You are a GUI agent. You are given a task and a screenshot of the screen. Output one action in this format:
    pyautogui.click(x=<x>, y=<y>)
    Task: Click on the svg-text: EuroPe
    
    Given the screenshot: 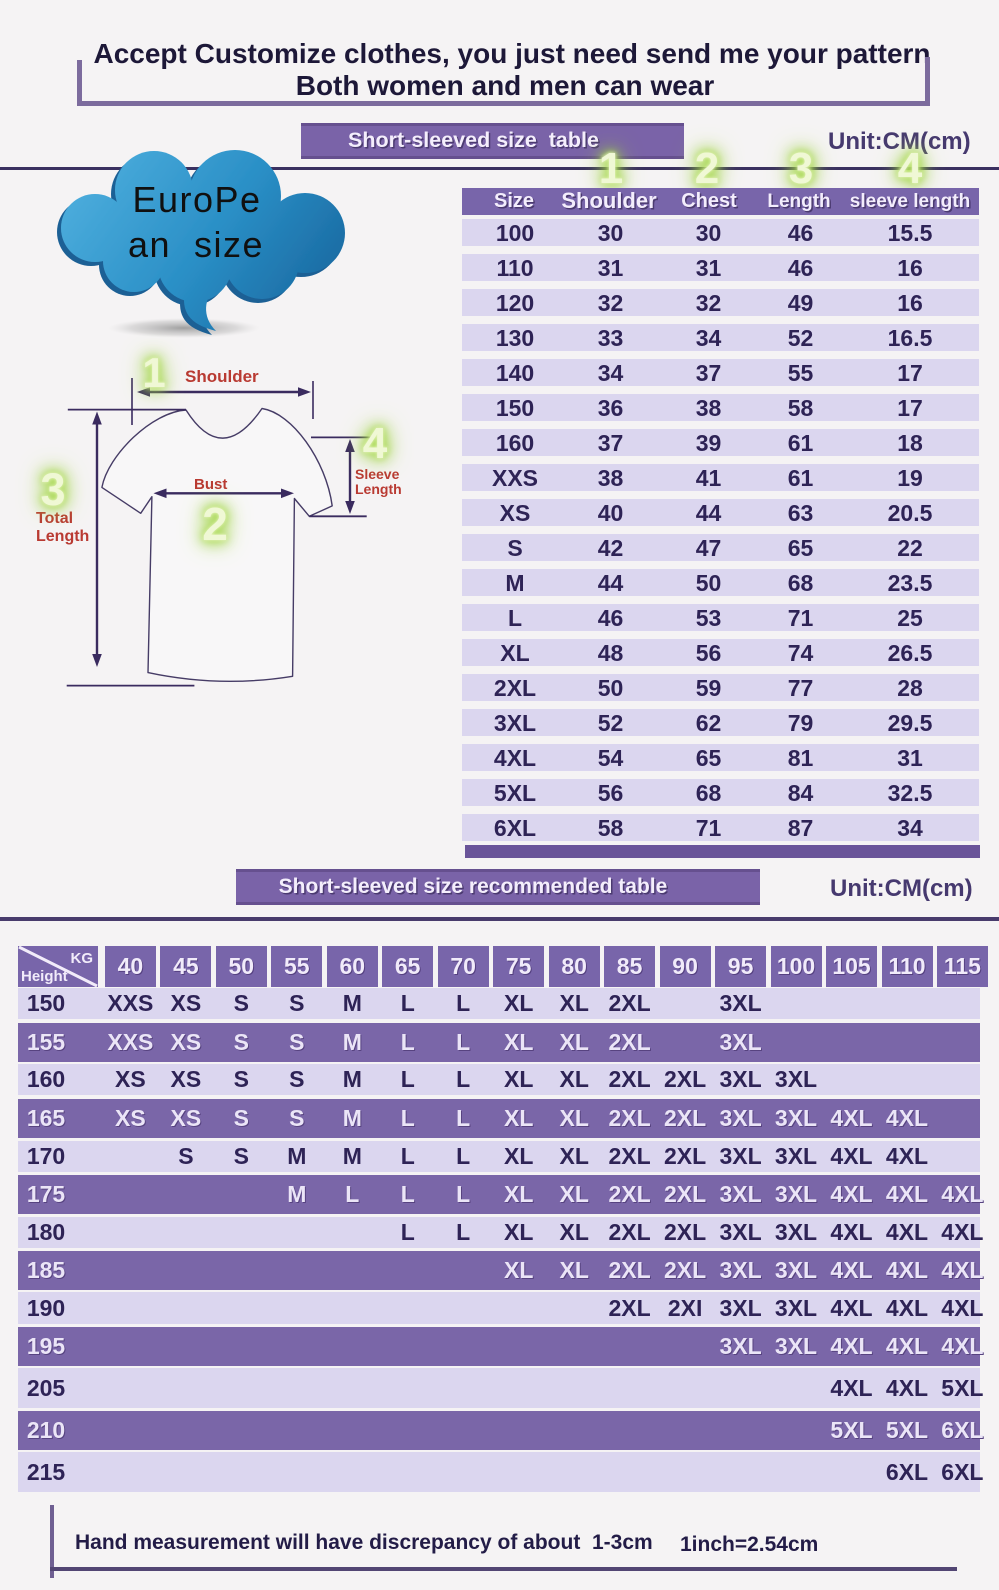 What is the action you would take?
    pyautogui.click(x=196, y=199)
    